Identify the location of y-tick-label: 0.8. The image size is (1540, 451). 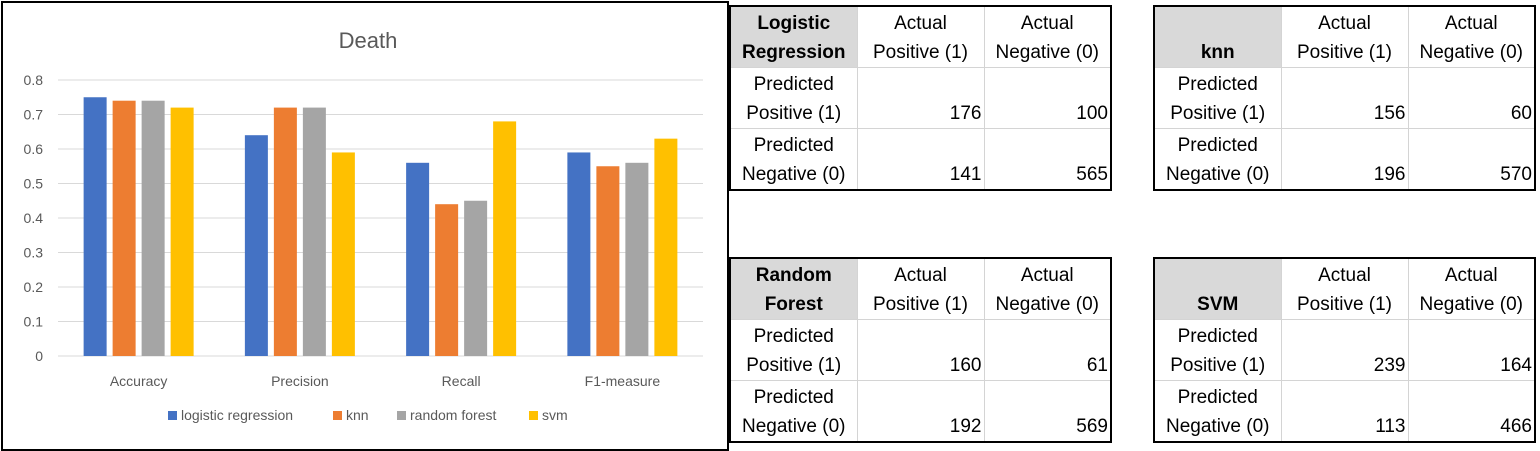
(34, 80).